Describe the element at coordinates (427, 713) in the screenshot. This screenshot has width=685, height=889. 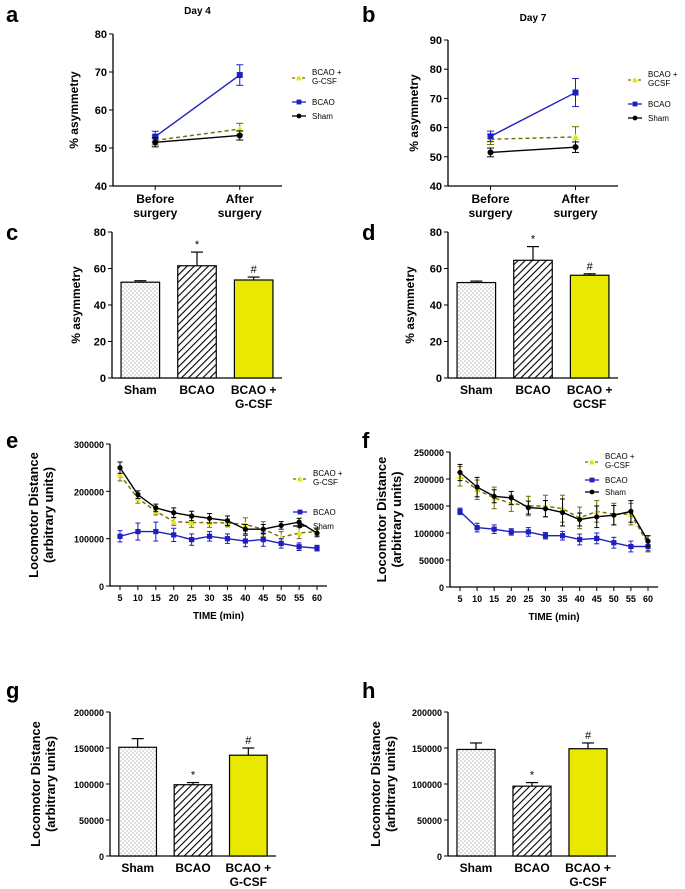
I see `y-tick-label: 200000` at that location.